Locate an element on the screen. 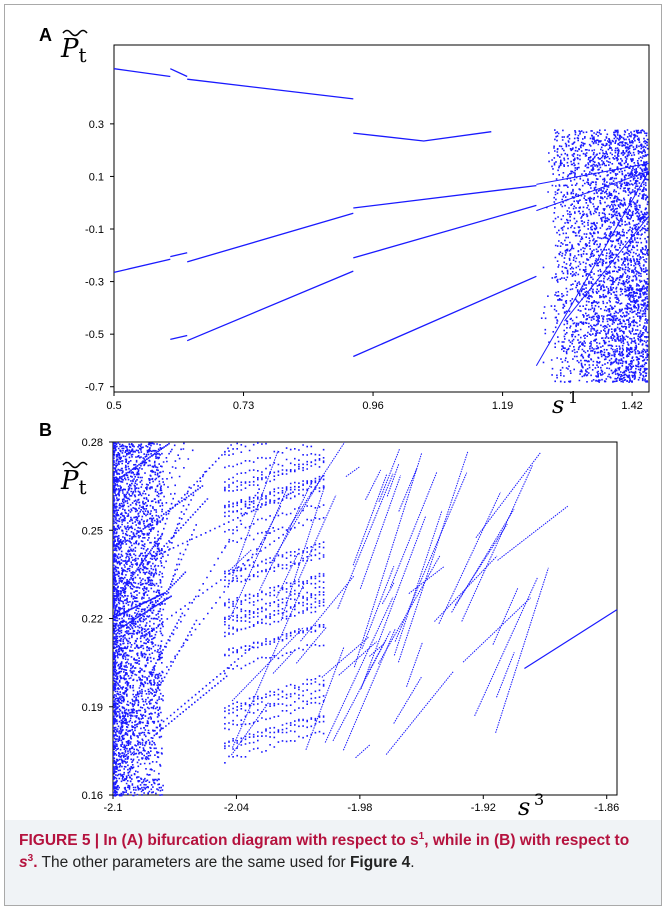 This screenshot has width=668, height=912. y-tick-label: 0.28 is located at coordinates (92, 443).